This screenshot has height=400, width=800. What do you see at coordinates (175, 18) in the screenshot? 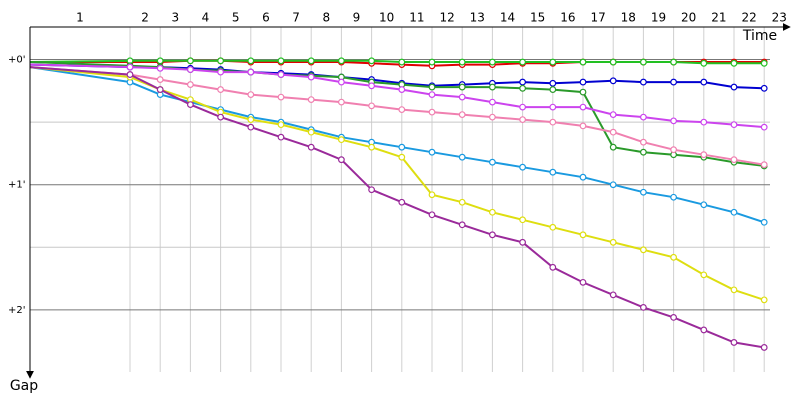
I see `lap-label: 3` at bounding box center [175, 18].